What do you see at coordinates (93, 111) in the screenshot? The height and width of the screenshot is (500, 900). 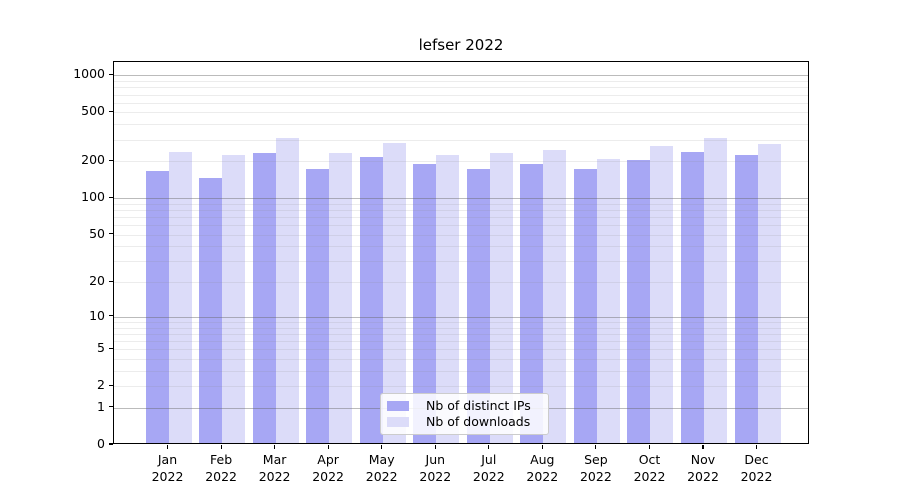 I see `y-tick-label-500: 500` at bounding box center [93, 111].